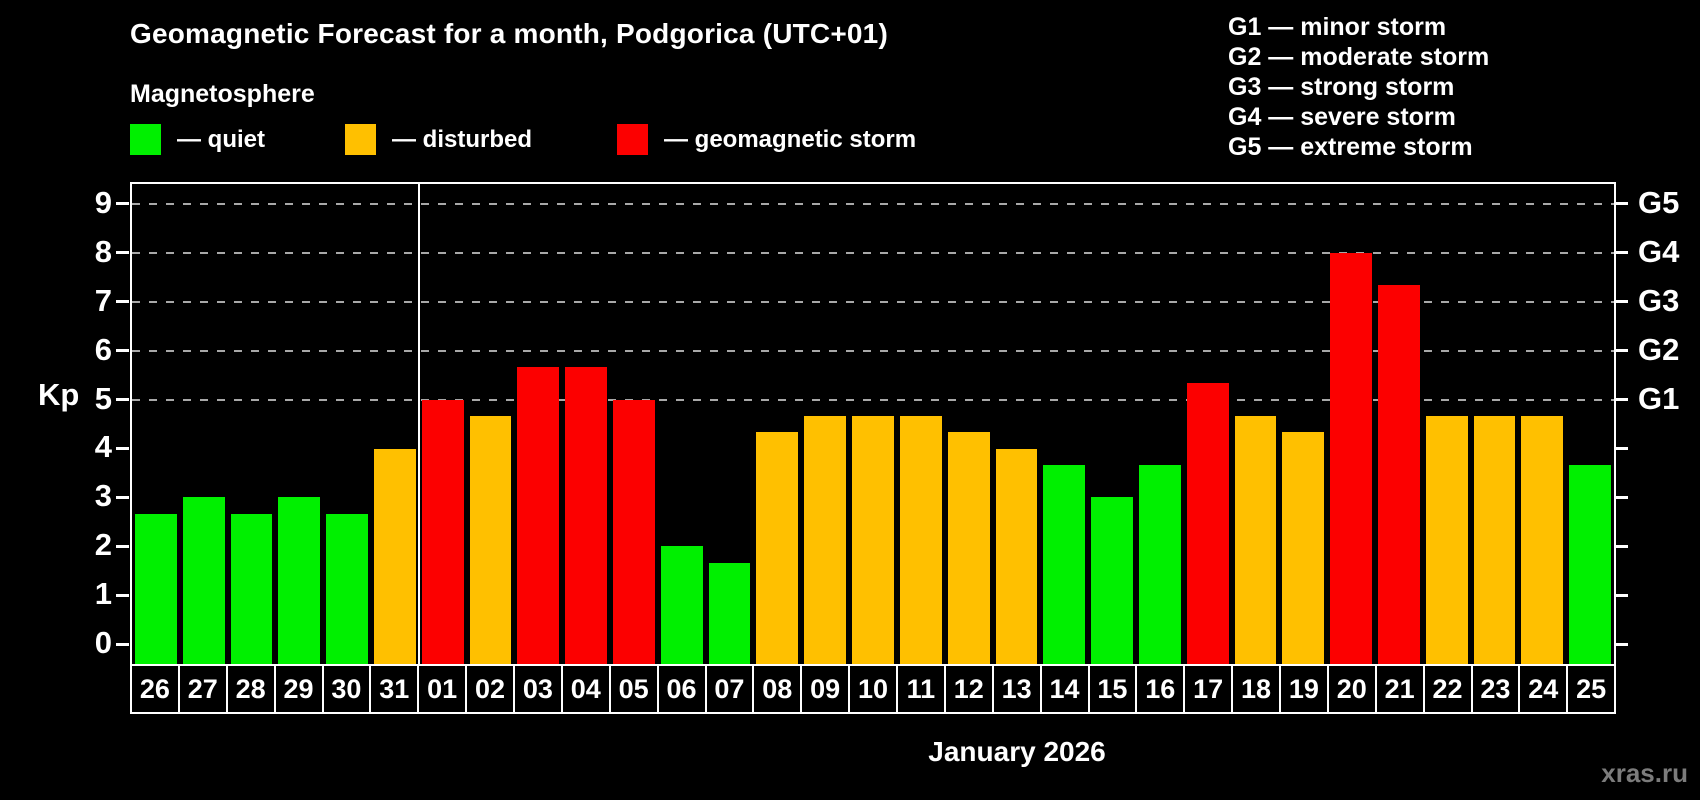 The width and height of the screenshot is (1700, 800). What do you see at coordinates (491, 689) in the screenshot?
I see `date-cell-02: 02` at bounding box center [491, 689].